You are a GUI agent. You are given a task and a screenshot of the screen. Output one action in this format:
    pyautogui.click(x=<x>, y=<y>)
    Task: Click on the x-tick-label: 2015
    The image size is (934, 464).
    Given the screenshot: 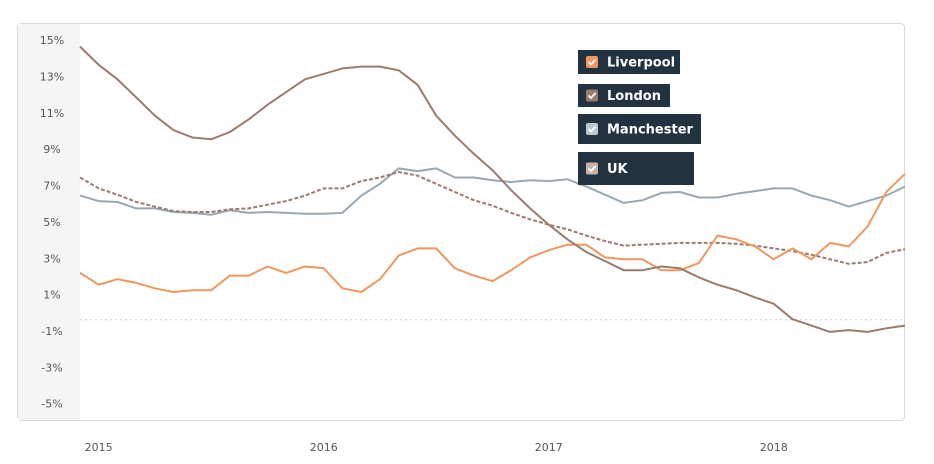 What is the action you would take?
    pyautogui.click(x=99, y=447)
    